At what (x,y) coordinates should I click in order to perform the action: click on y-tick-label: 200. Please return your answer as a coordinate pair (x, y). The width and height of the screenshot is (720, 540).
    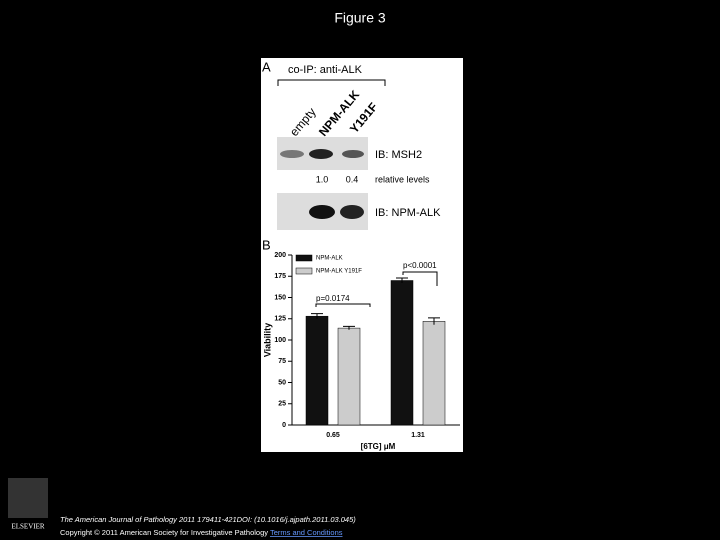
    Looking at the image, I should click on (280, 255).